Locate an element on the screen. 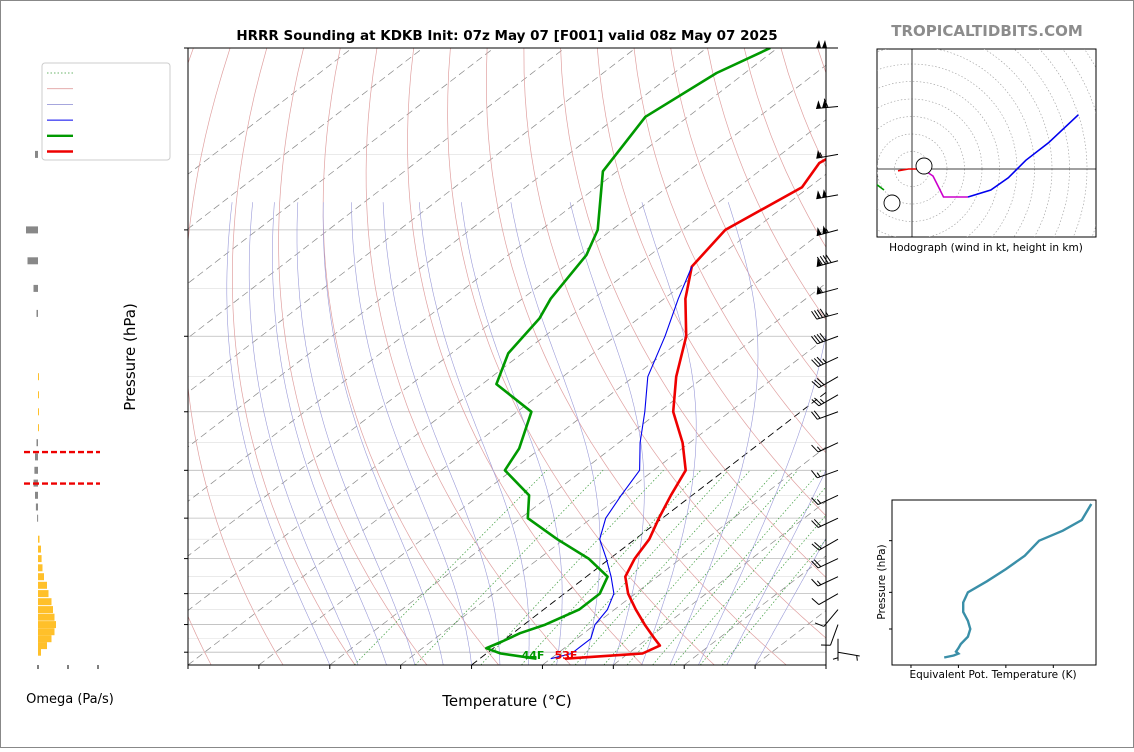  x-axis-label: Temperature (°C) is located at coordinates (506, 701).